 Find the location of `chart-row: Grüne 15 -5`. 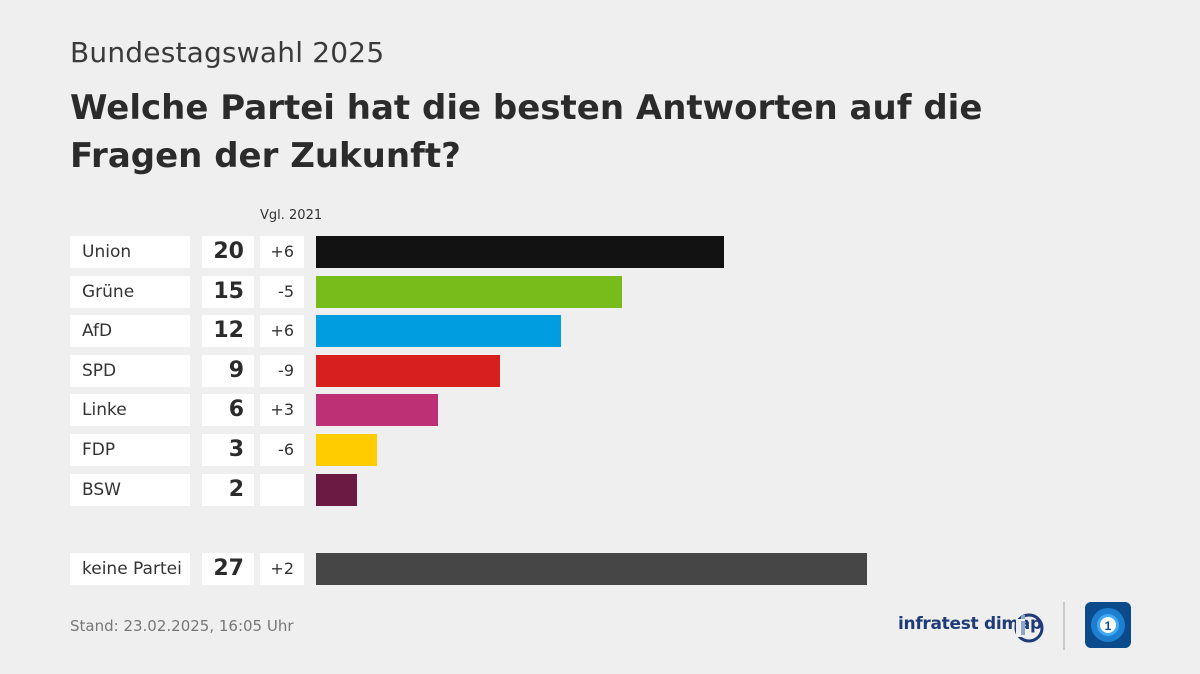

chart-row: Grüne 15 -5 is located at coordinates (600, 292).